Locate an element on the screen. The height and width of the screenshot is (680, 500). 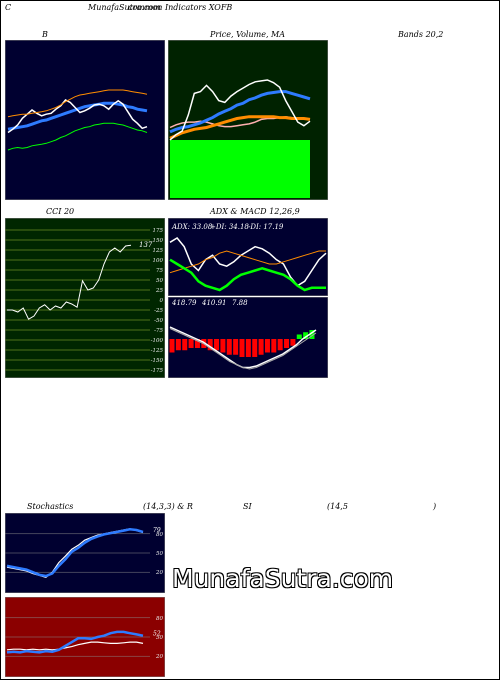
header-site: MunafaSutra.com is located at coordinates (124, 7).